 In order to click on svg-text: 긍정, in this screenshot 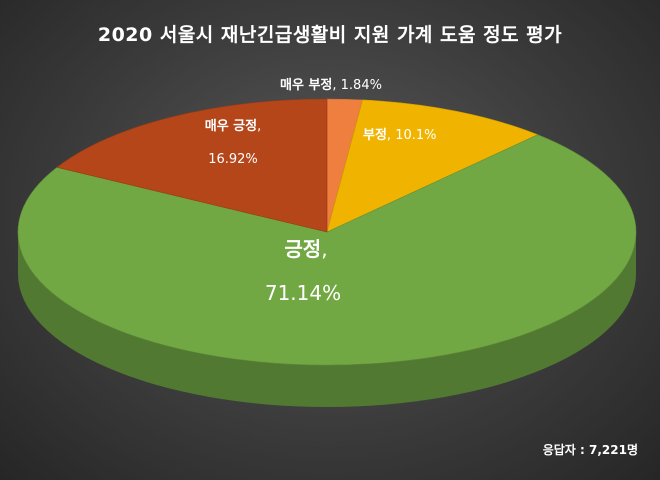, I will do `click(305, 249)`.